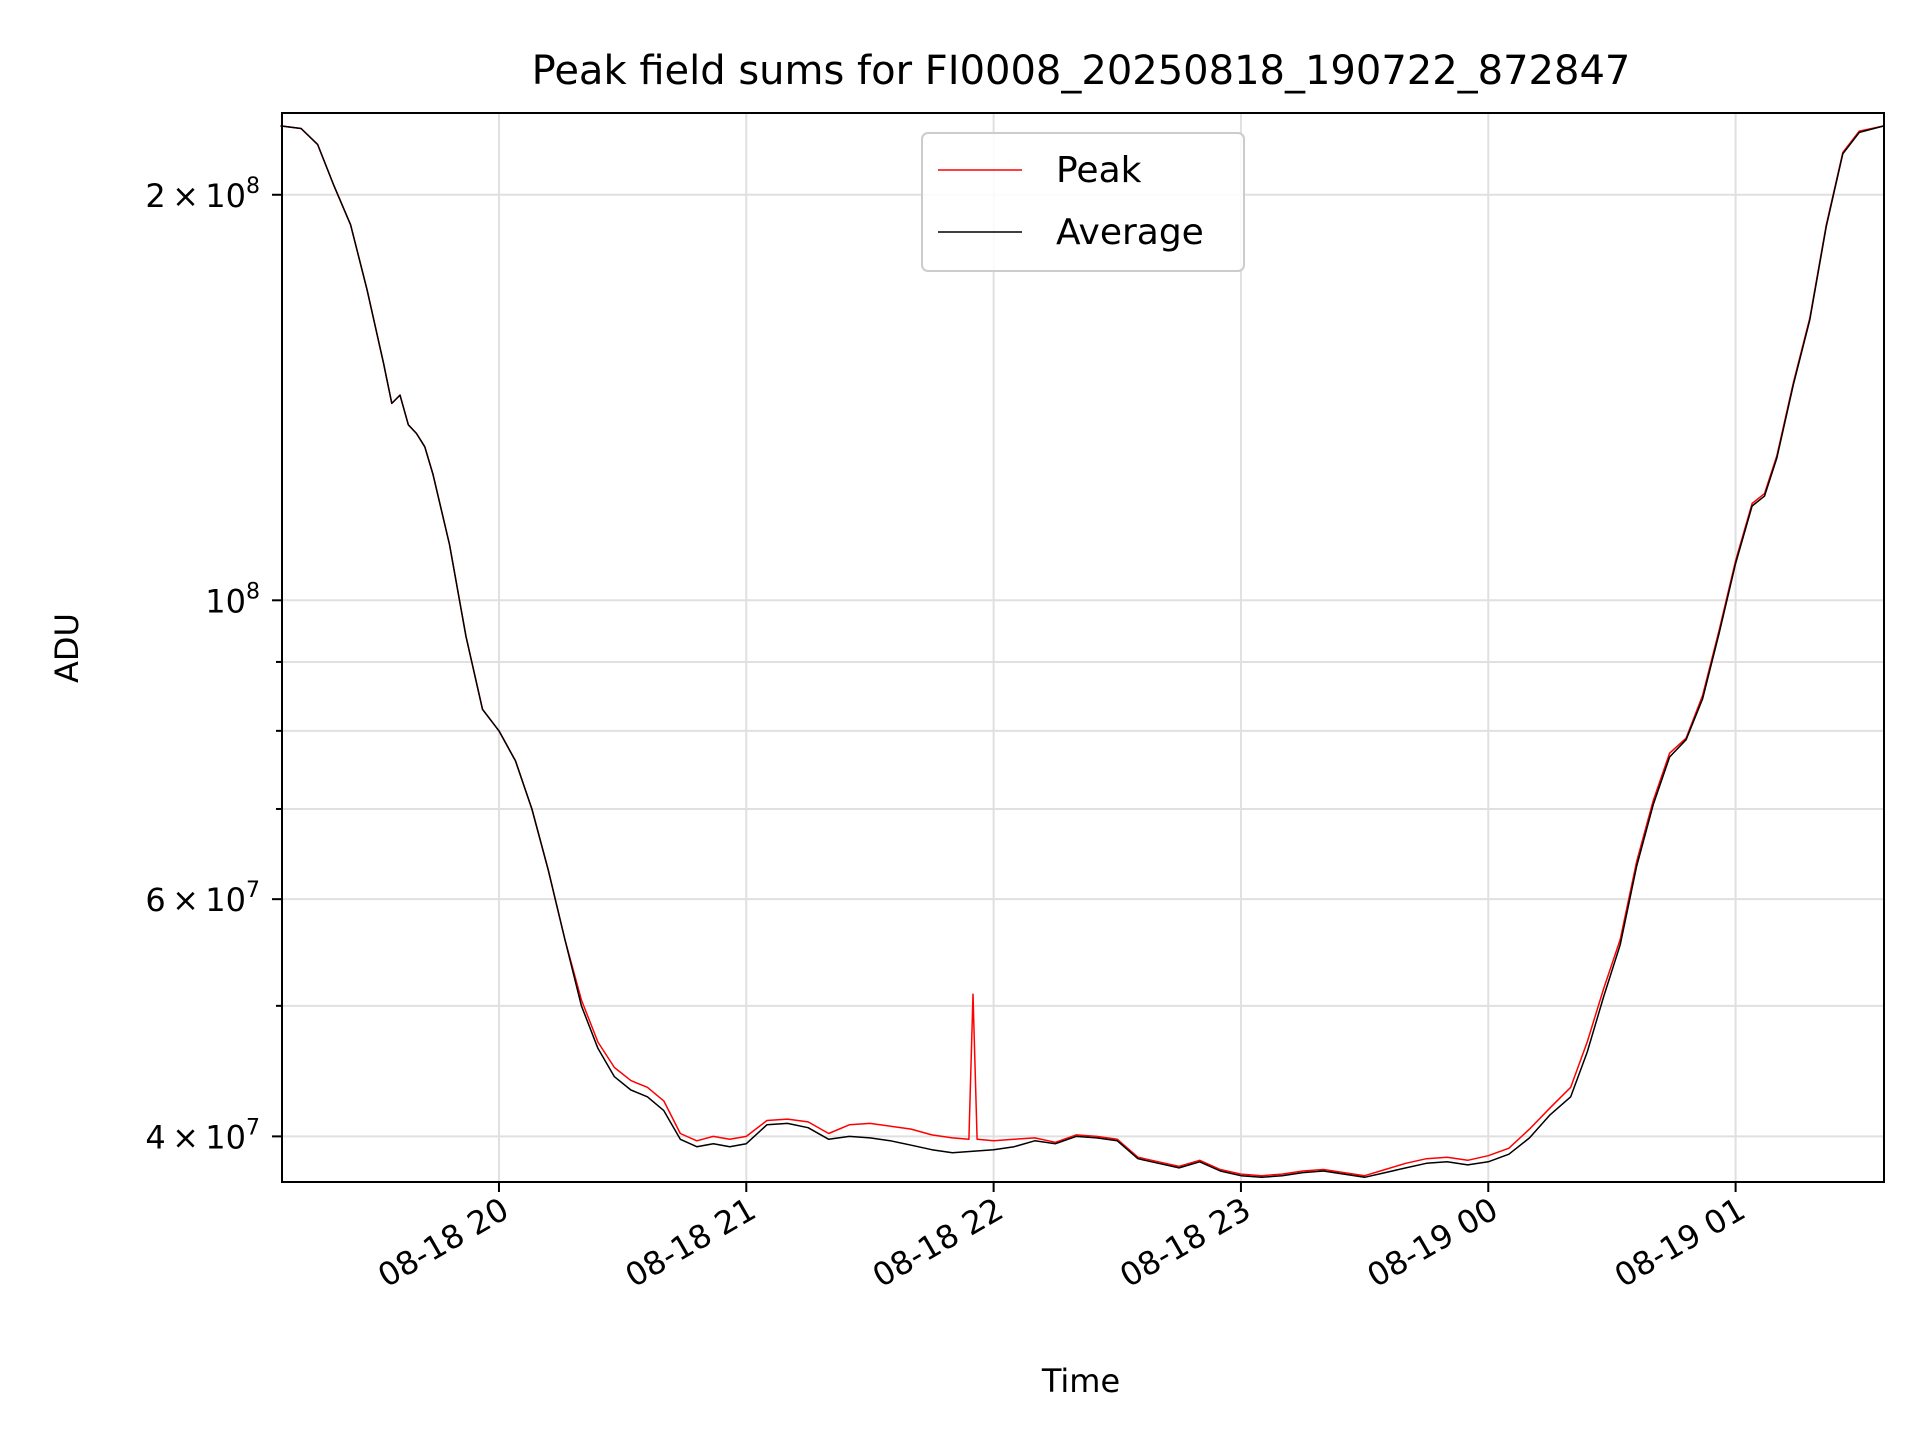 The width and height of the screenshot is (1920, 1444). Describe the element at coordinates (202, 898) in the screenshot. I see `y-tick-label: 6 × 107` at that location.